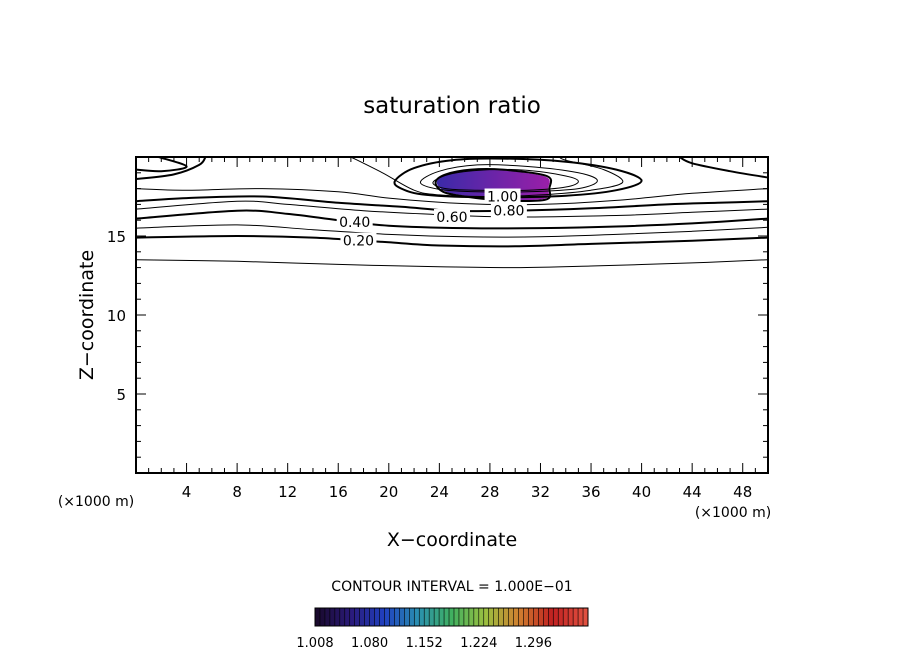 This screenshot has width=904, height=654. I want to click on contour-label-0: 0.20, so click(358, 242).